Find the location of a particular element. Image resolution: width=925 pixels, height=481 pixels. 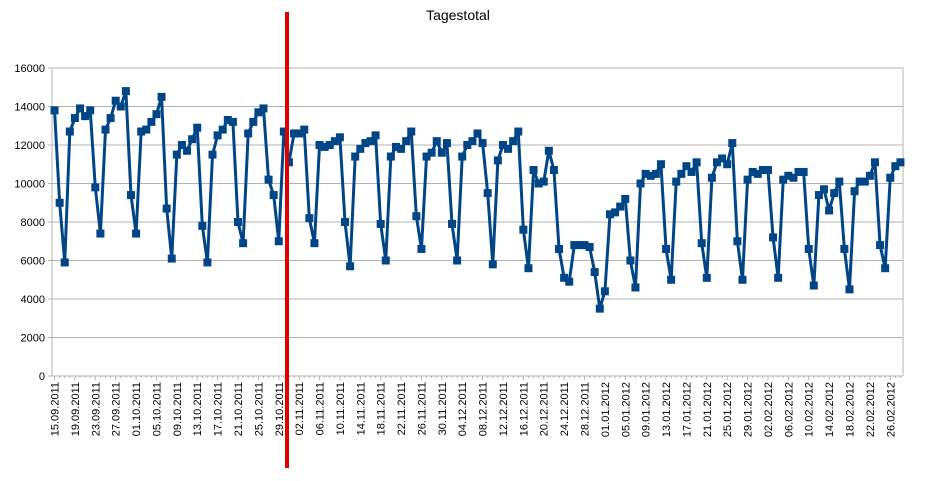

x-tick-label: 24.12.2011 is located at coordinates (565, 409).